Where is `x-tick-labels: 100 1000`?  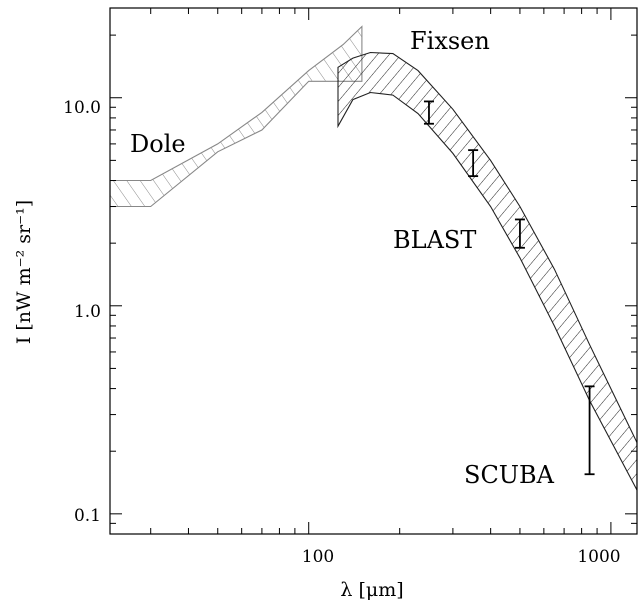 x-tick-labels: 100 1000 is located at coordinates (461, 557).